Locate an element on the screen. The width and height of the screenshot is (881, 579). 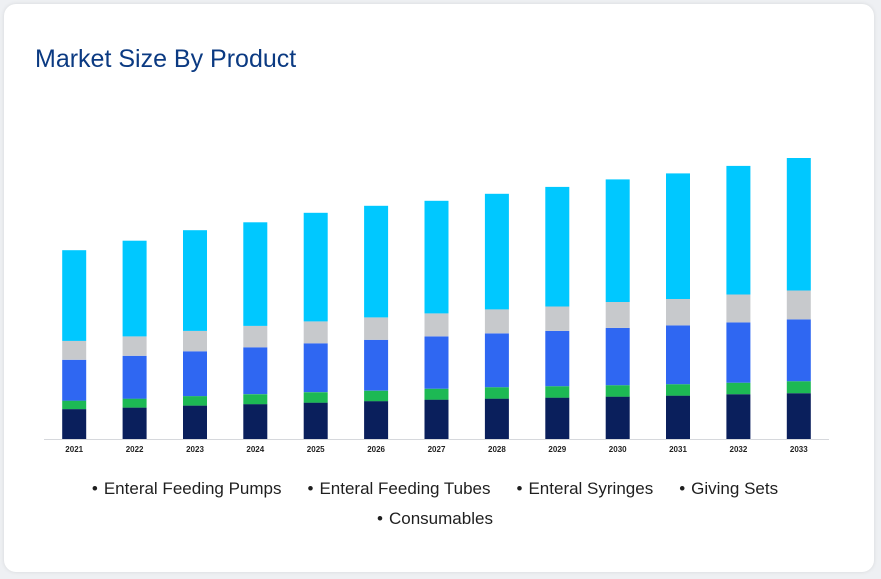
bar-segment-giving-sets-2025 is located at coordinates (315, 397).